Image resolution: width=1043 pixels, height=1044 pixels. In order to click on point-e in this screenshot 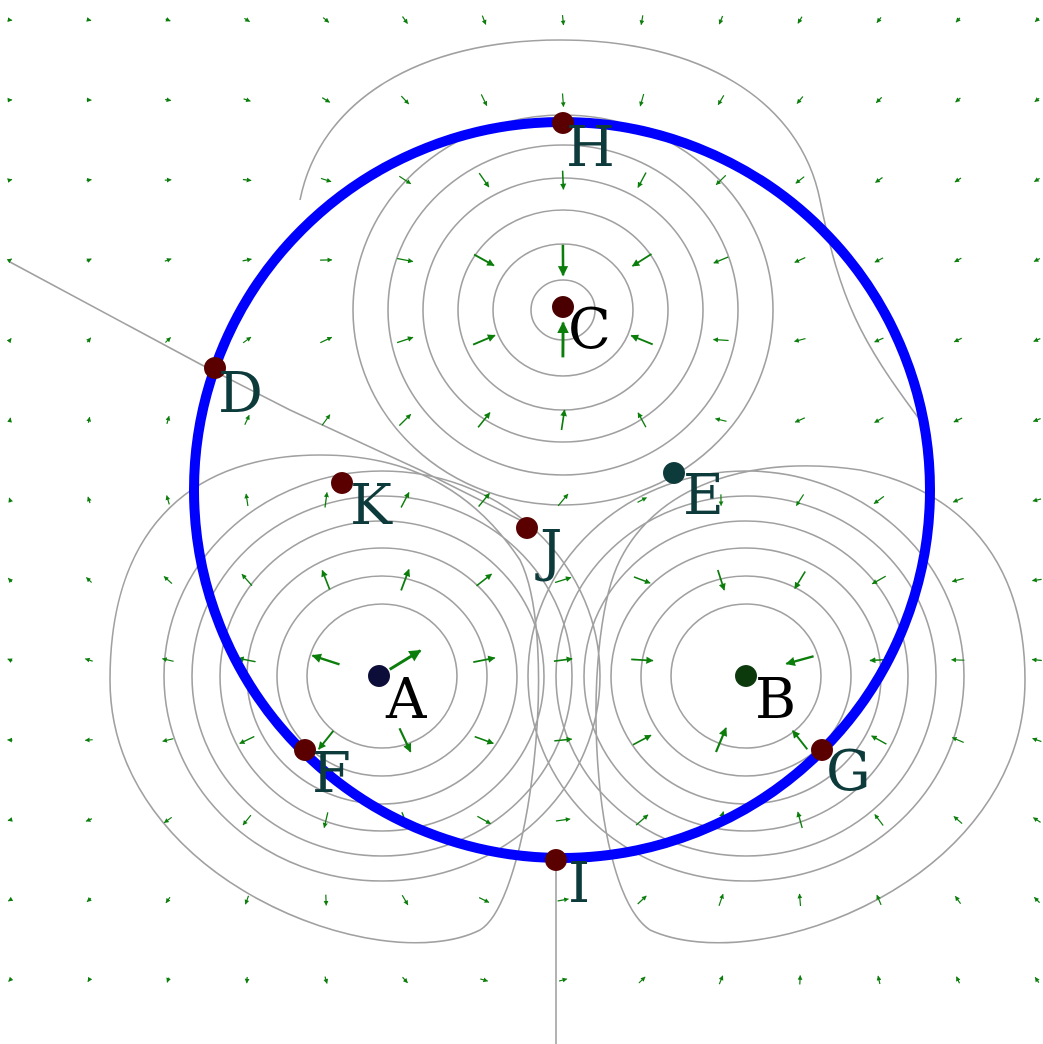, I will do `click(674, 473)`.